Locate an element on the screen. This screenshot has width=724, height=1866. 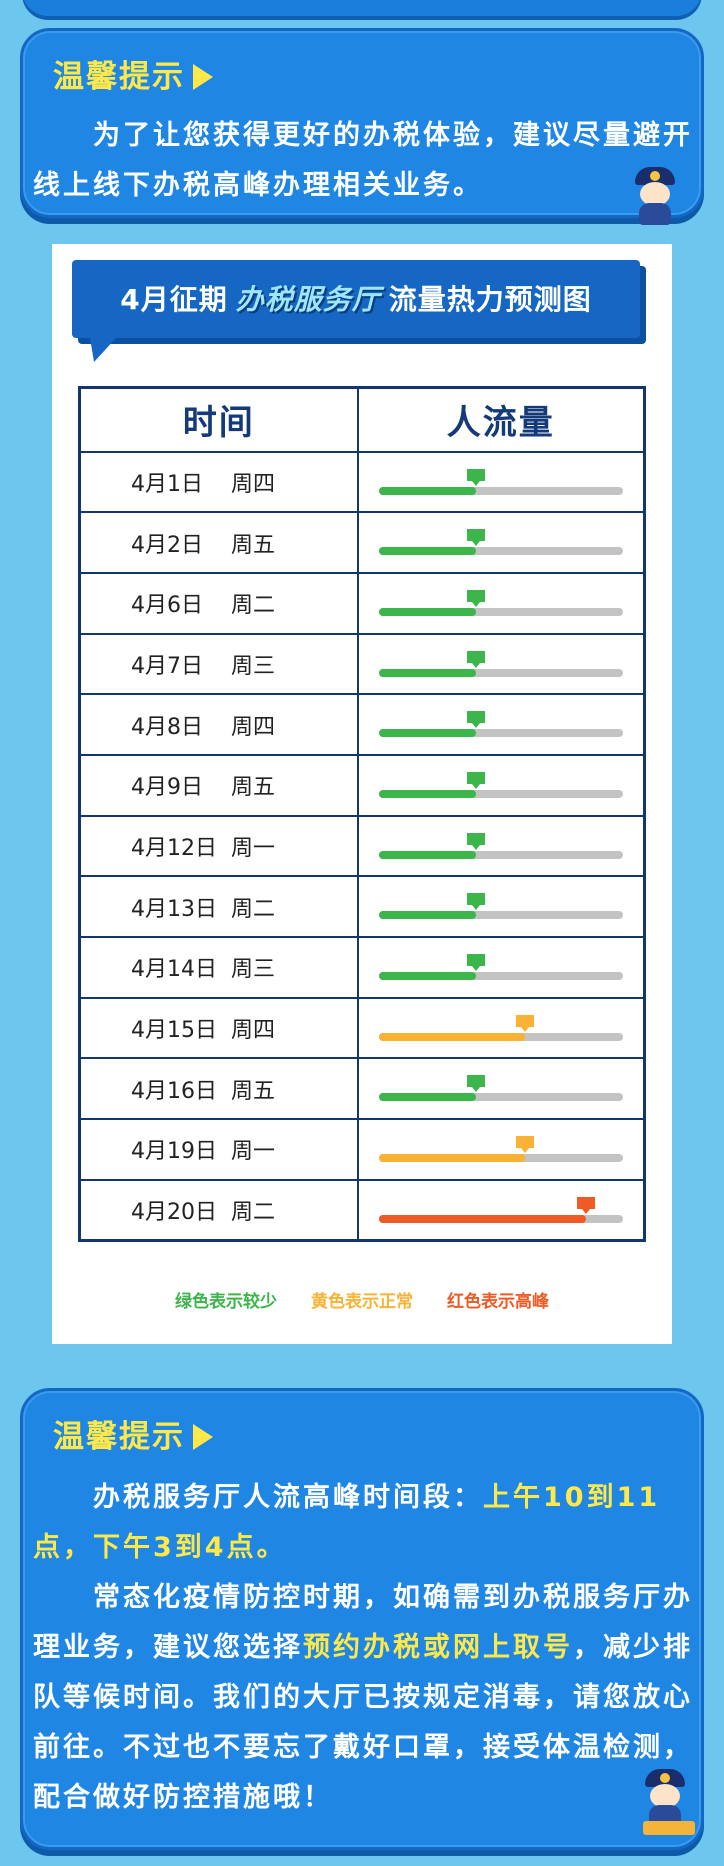
row-weekday: 周二 is located at coordinates (253, 1212).